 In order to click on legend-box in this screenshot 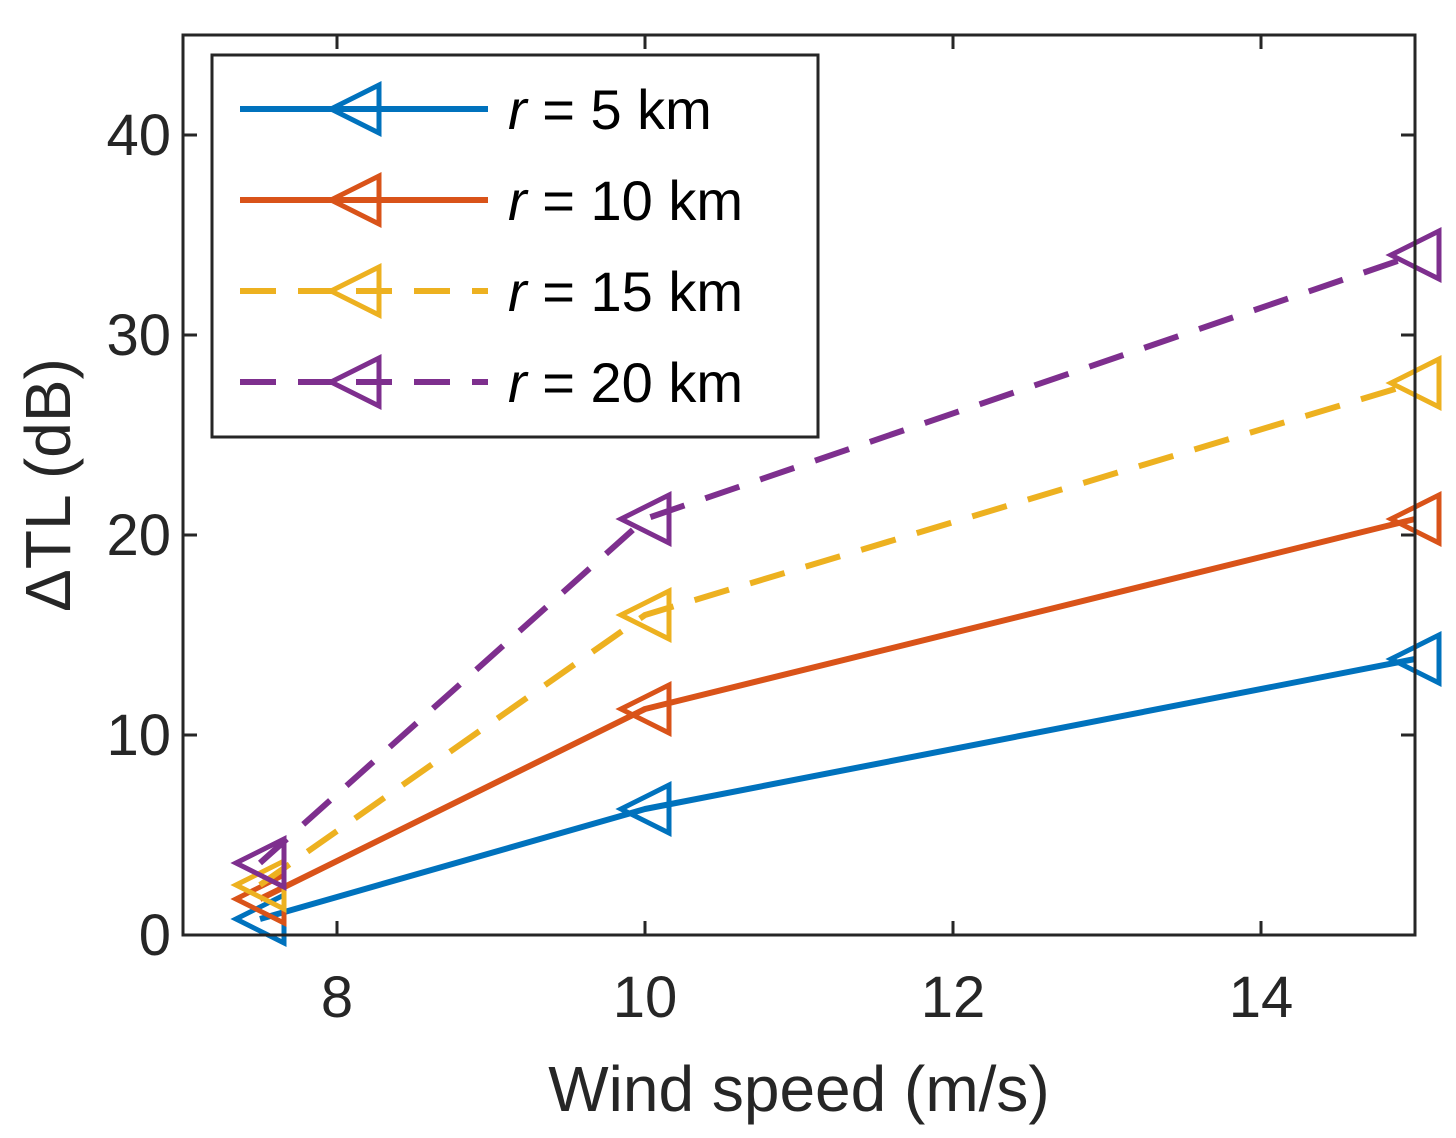, I will do `click(515, 246)`.